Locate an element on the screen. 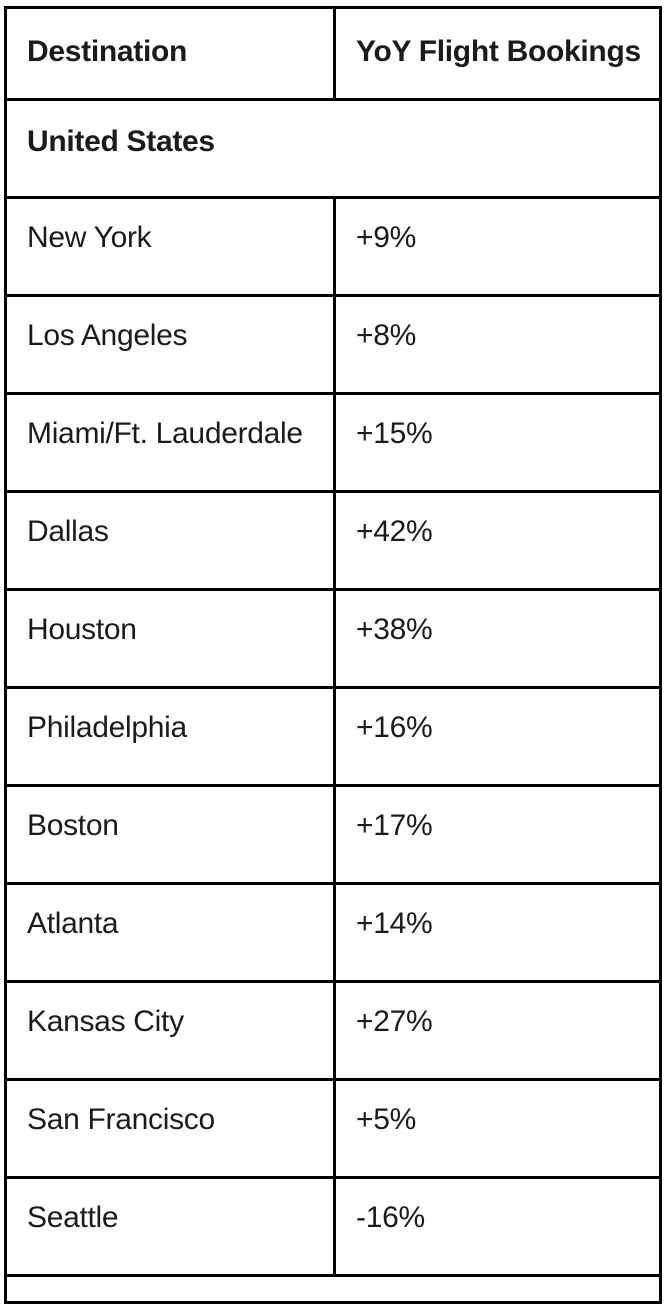 This screenshot has height=1304, width=670. yoy-cell: +5% is located at coordinates (386, 1119).